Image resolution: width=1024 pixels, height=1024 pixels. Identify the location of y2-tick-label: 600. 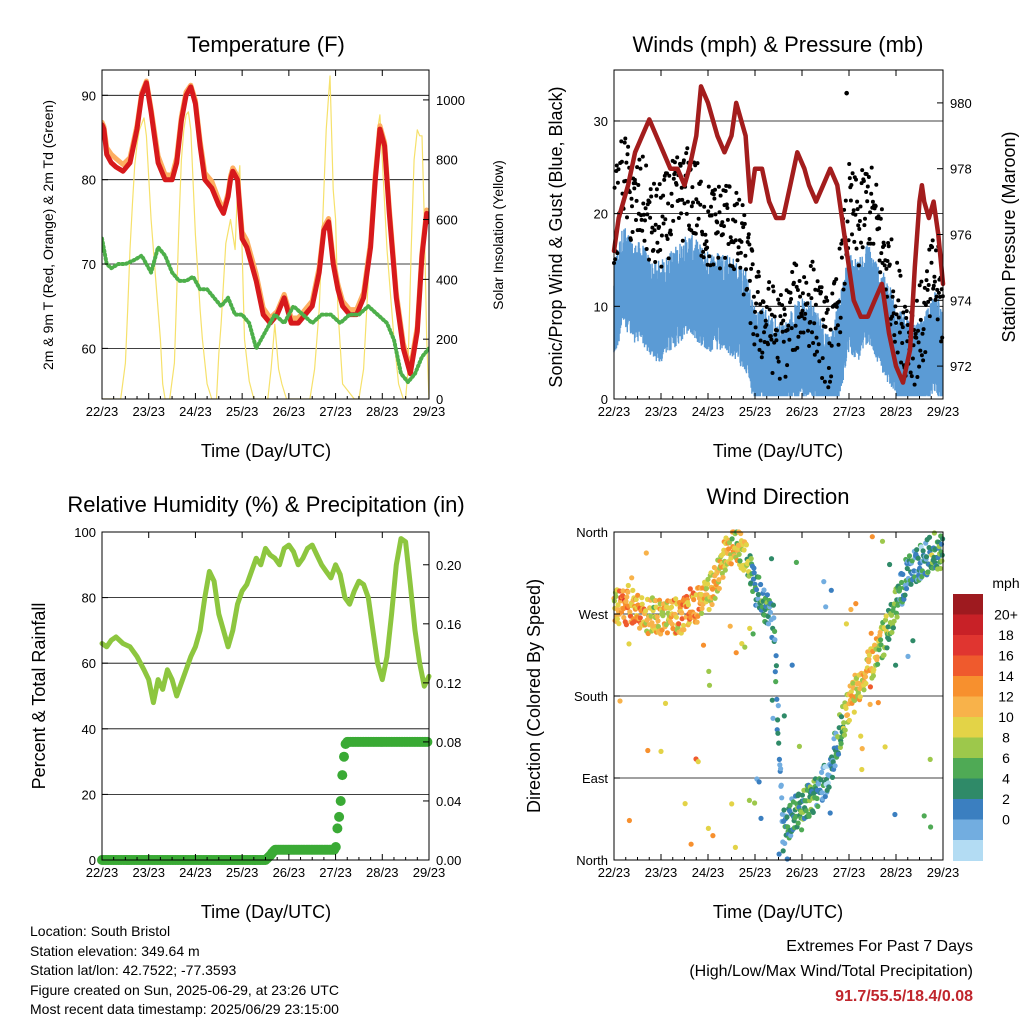
(447, 220).